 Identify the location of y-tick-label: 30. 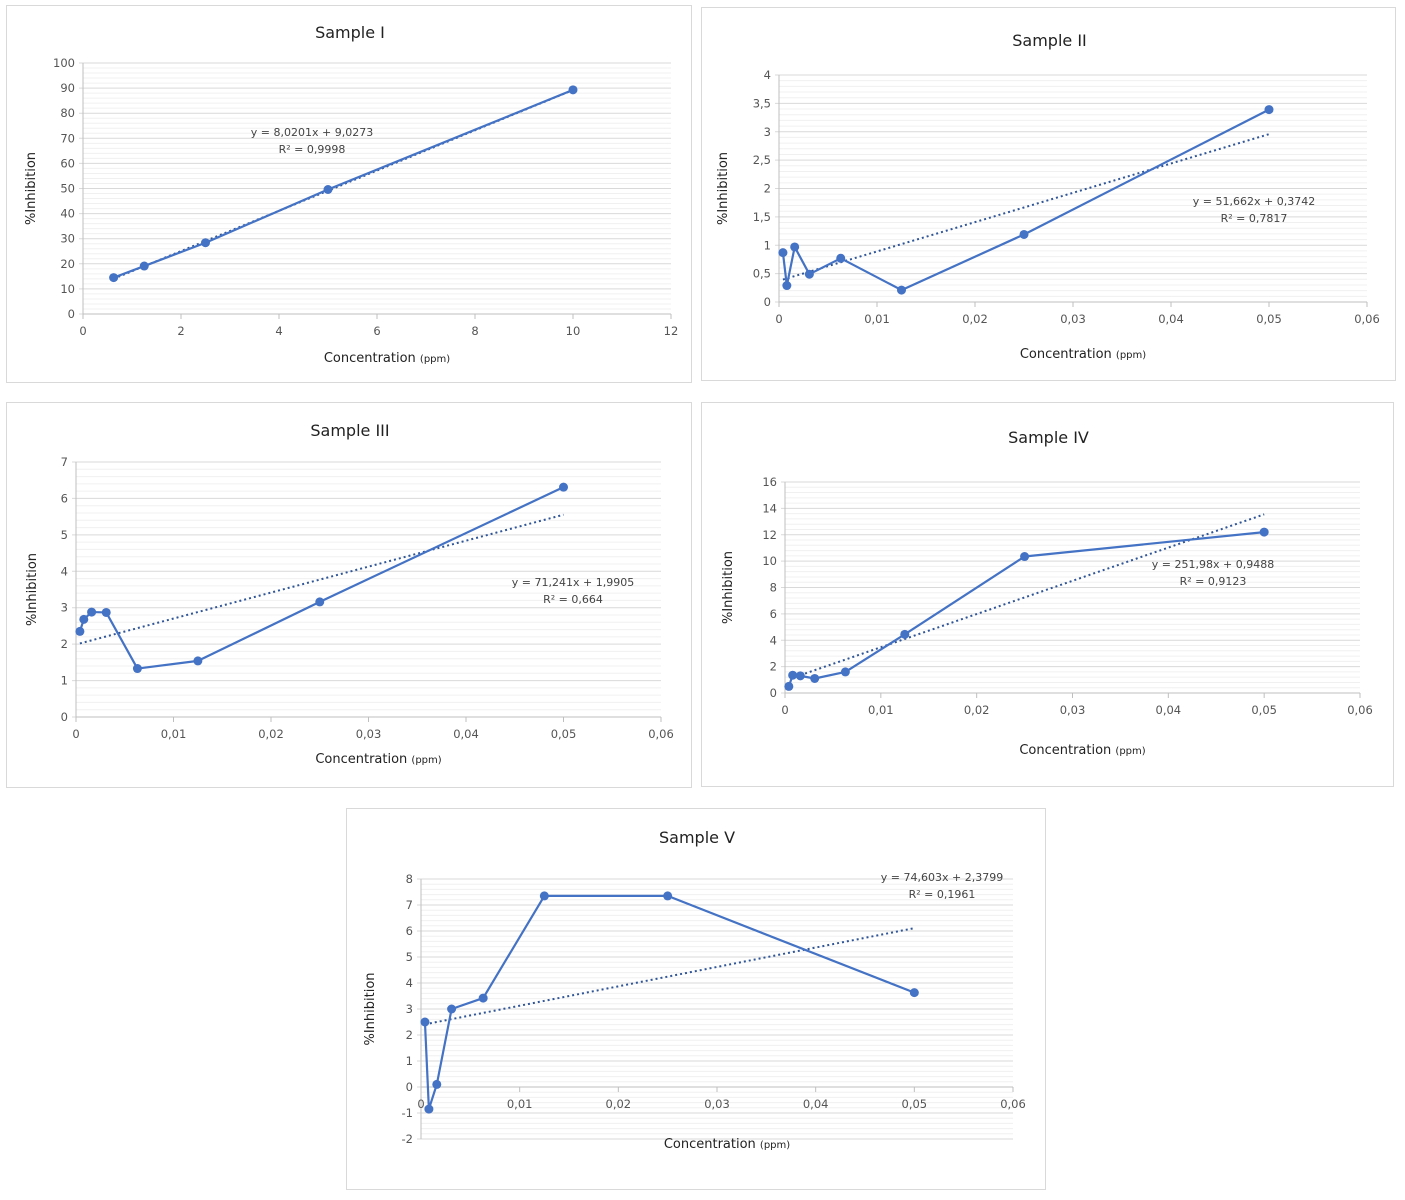
(67, 239).